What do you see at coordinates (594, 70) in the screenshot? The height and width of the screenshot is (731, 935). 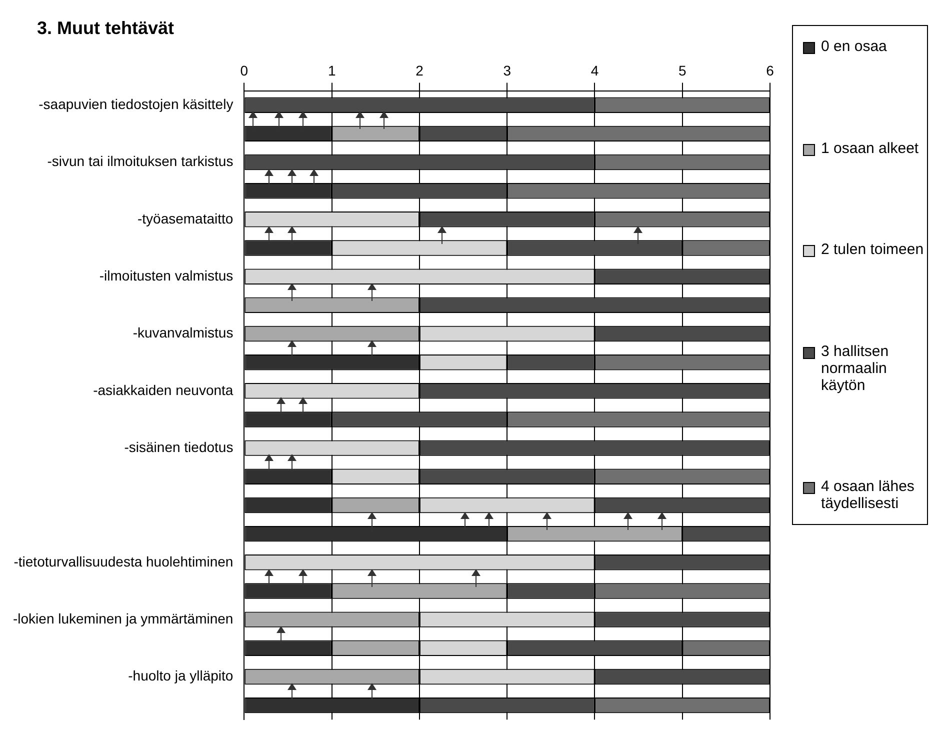 I see `x-tick-label: 4` at bounding box center [594, 70].